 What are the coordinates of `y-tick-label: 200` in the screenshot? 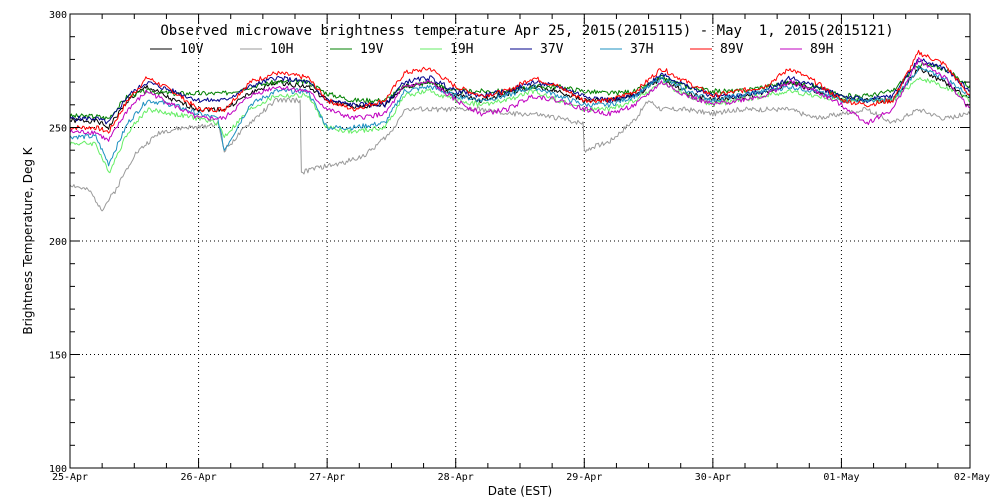 It's located at (58, 242).